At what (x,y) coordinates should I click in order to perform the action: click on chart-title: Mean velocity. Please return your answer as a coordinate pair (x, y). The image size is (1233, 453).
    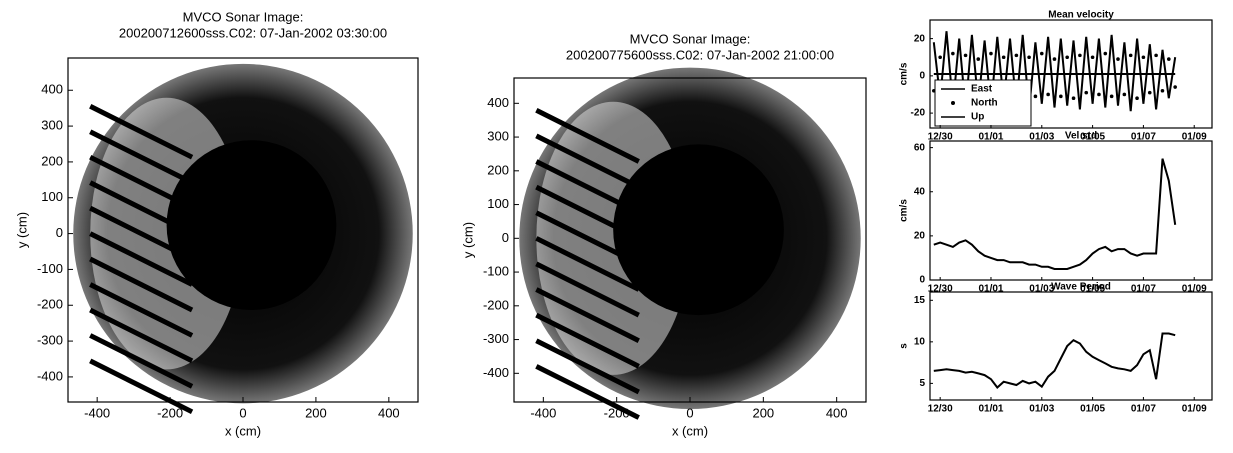
    Looking at the image, I should click on (1081, 15).